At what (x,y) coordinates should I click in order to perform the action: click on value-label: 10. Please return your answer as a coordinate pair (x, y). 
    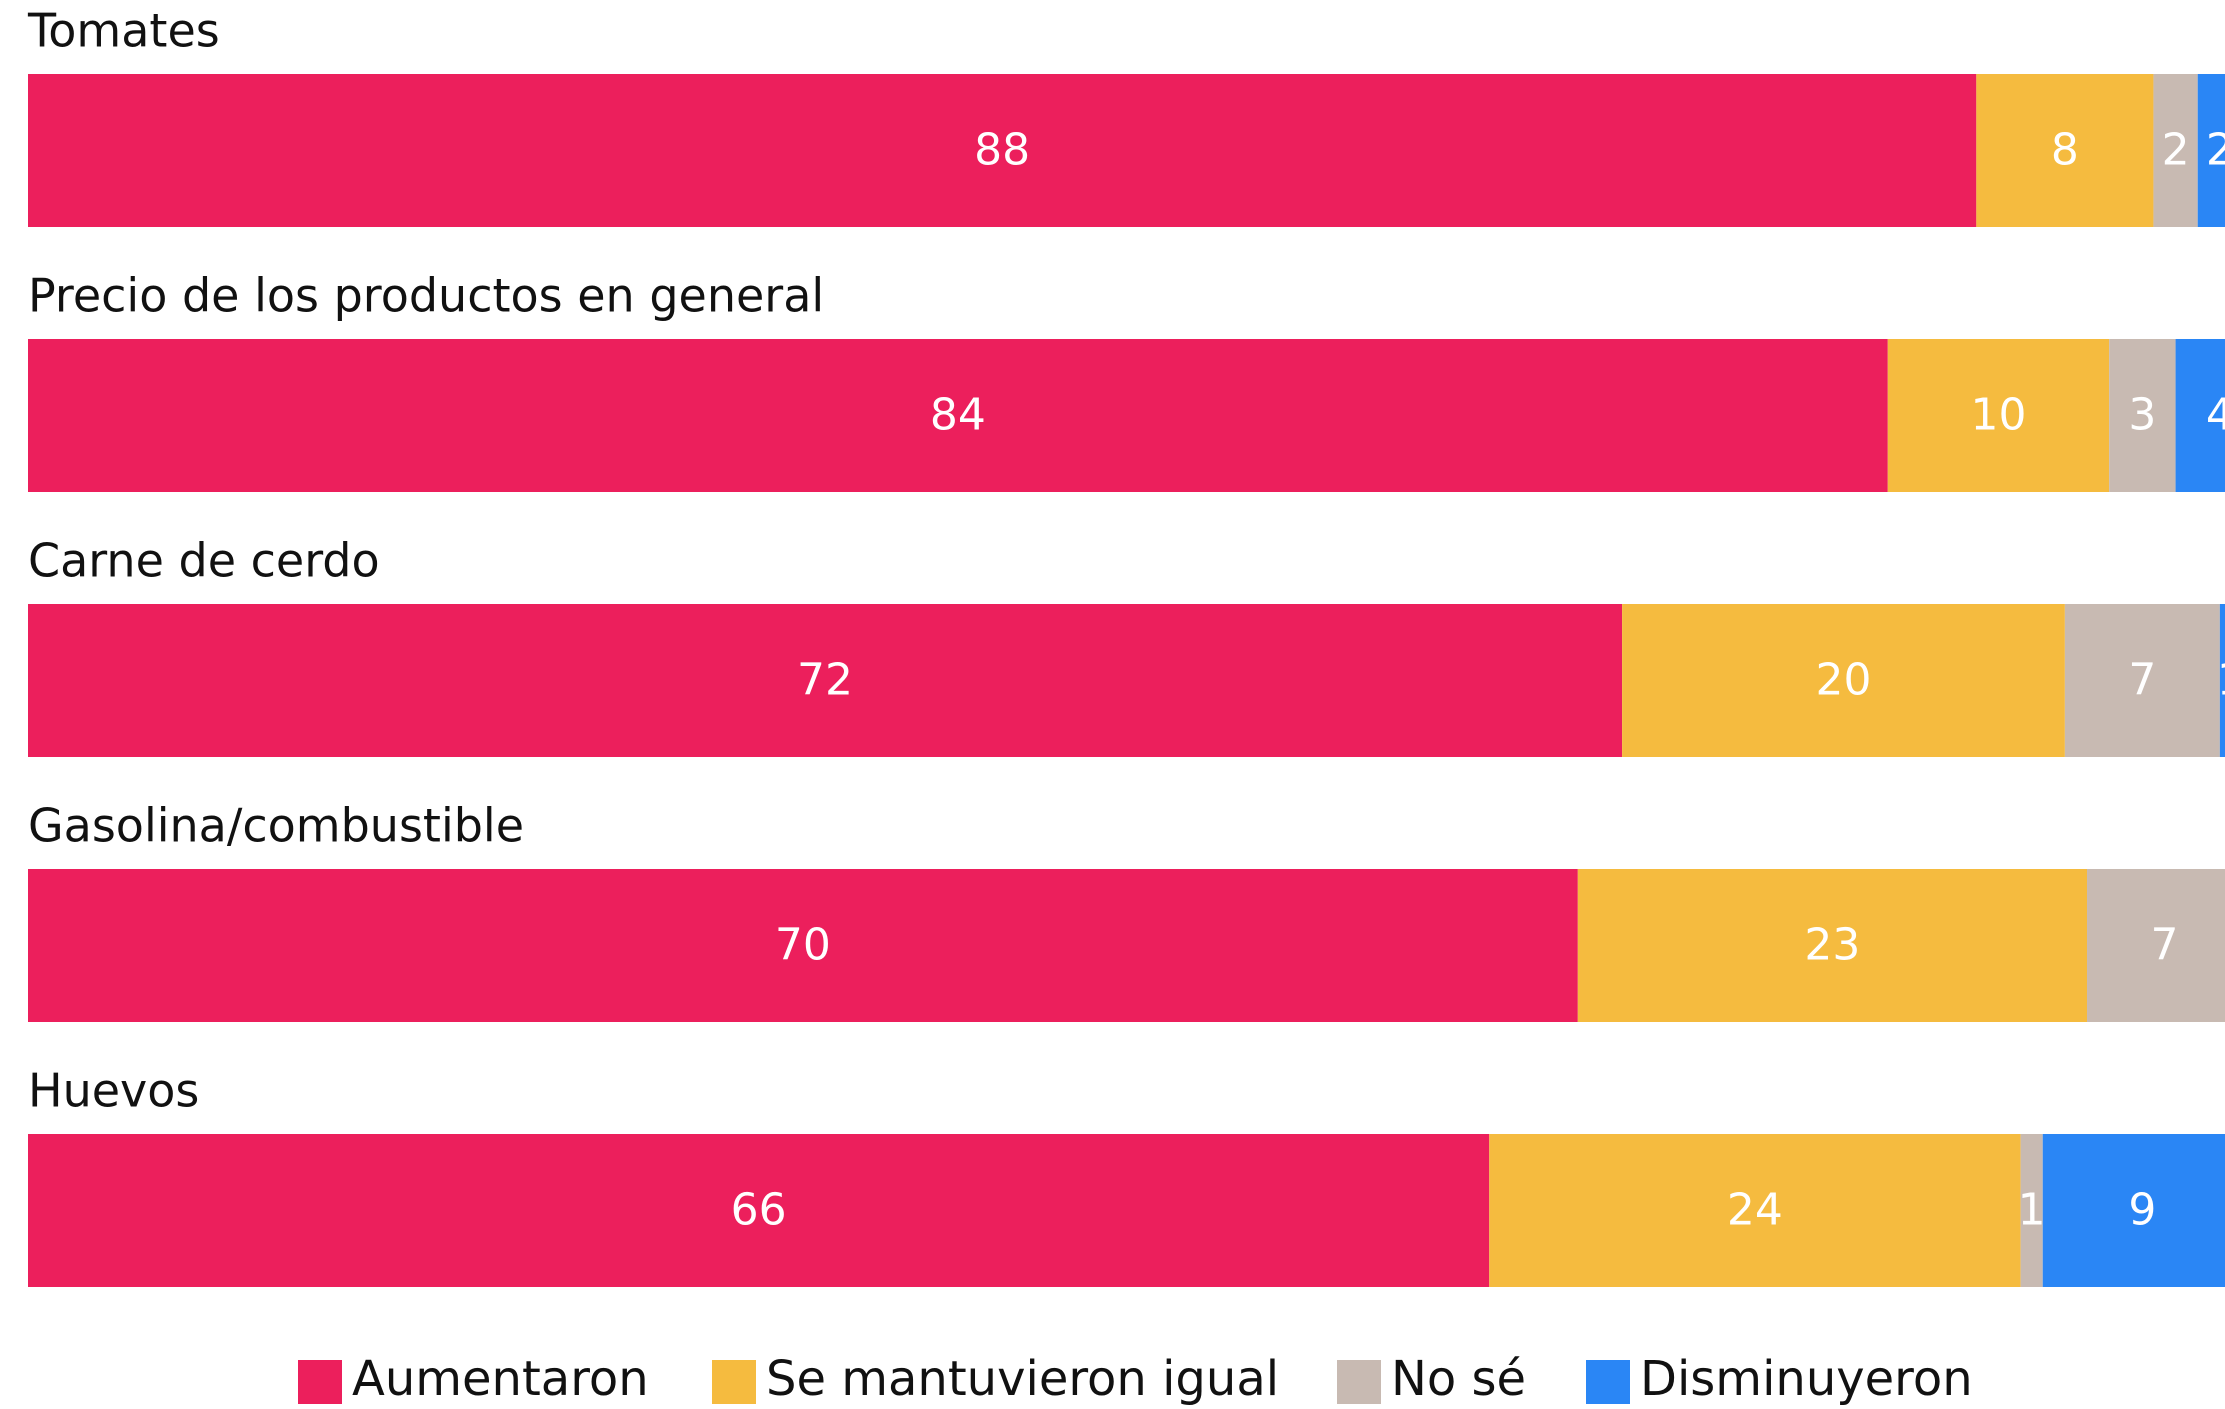
    Looking at the image, I should click on (1998, 415).